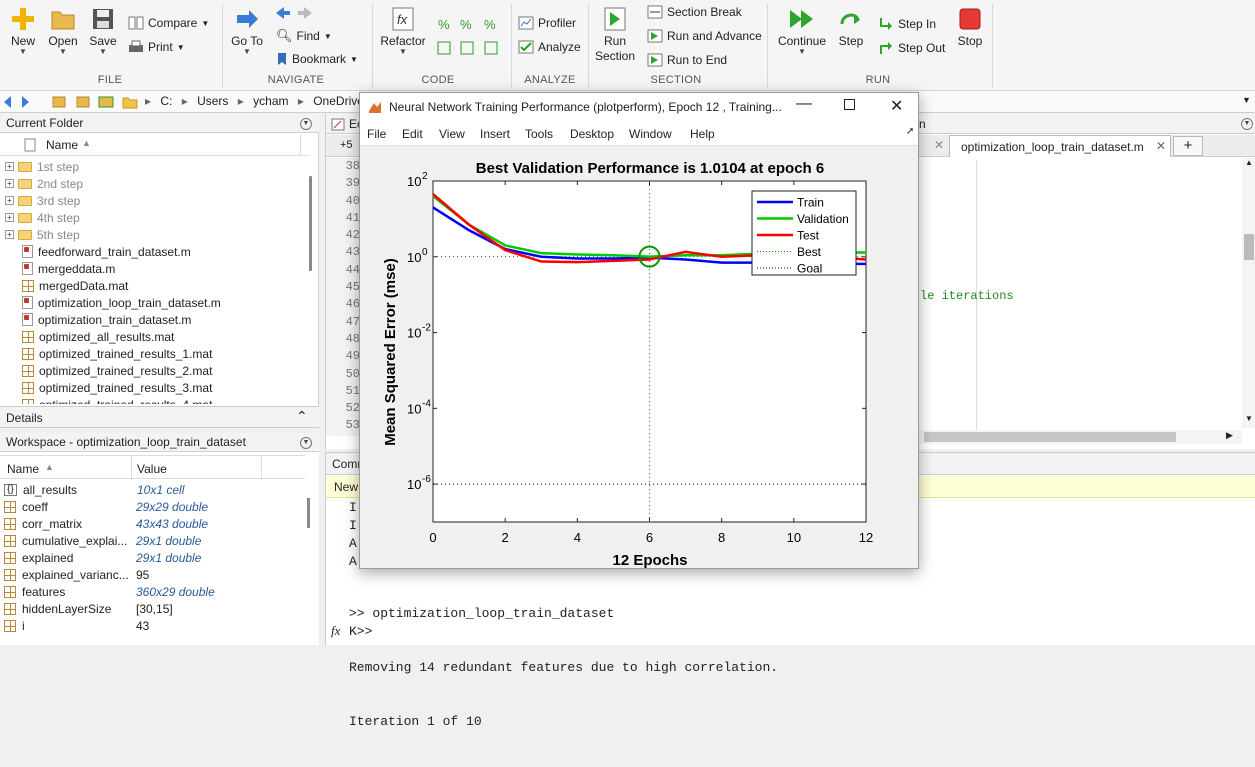 This screenshot has width=1255, height=767. What do you see at coordinates (156, 47) in the screenshot?
I see `print-button: Print ▼` at bounding box center [156, 47].